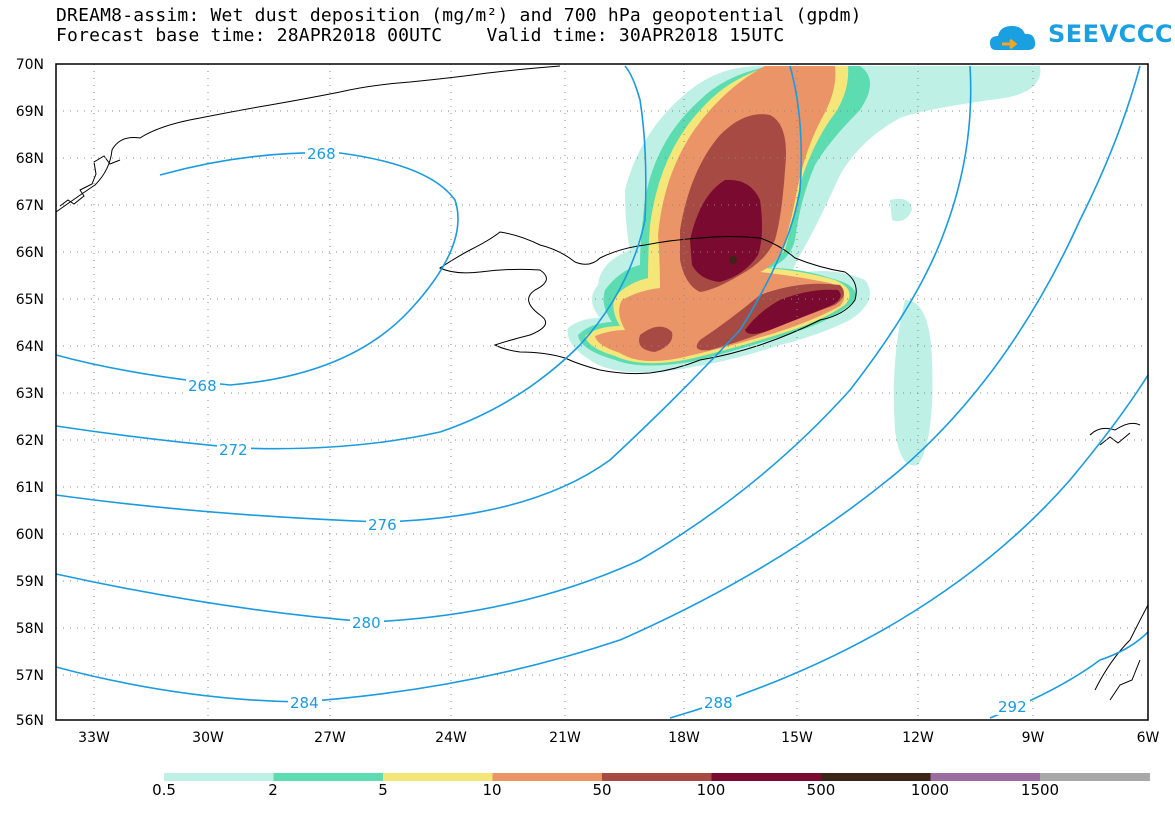 Image resolution: width=1175 pixels, height=815 pixels. I want to click on lat-label: 58N, so click(30, 629).